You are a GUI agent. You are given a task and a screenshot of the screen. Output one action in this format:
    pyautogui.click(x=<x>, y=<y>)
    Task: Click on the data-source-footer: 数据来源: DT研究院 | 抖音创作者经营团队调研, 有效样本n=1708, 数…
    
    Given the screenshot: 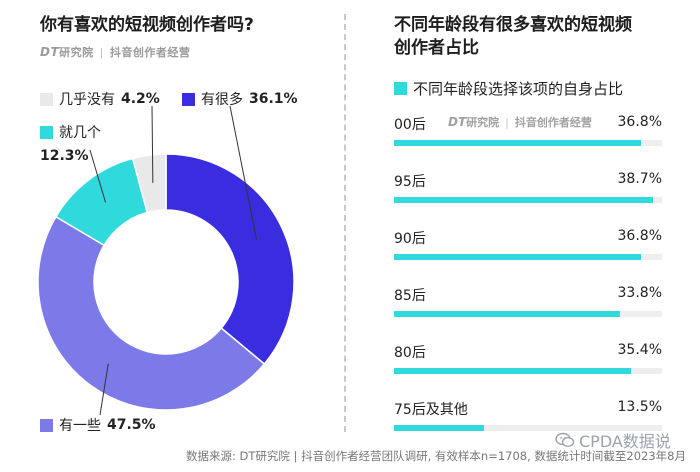 What is the action you would take?
    pyautogui.click(x=436, y=456)
    